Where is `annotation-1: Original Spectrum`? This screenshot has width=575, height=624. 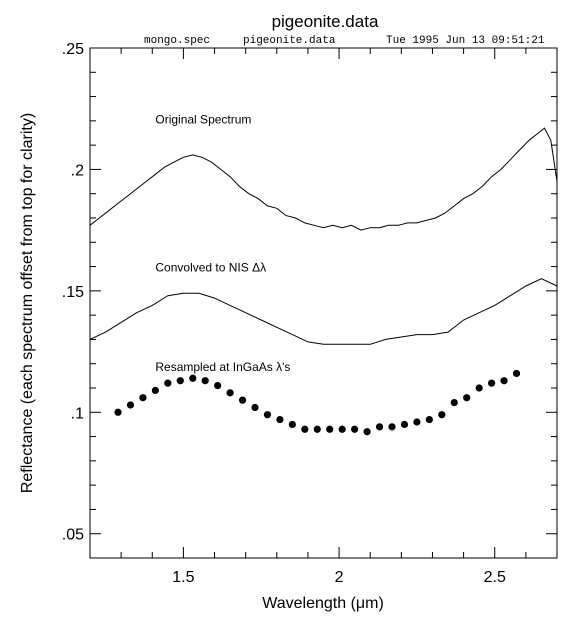
annotation-1: Original Spectrum is located at coordinates (203, 119).